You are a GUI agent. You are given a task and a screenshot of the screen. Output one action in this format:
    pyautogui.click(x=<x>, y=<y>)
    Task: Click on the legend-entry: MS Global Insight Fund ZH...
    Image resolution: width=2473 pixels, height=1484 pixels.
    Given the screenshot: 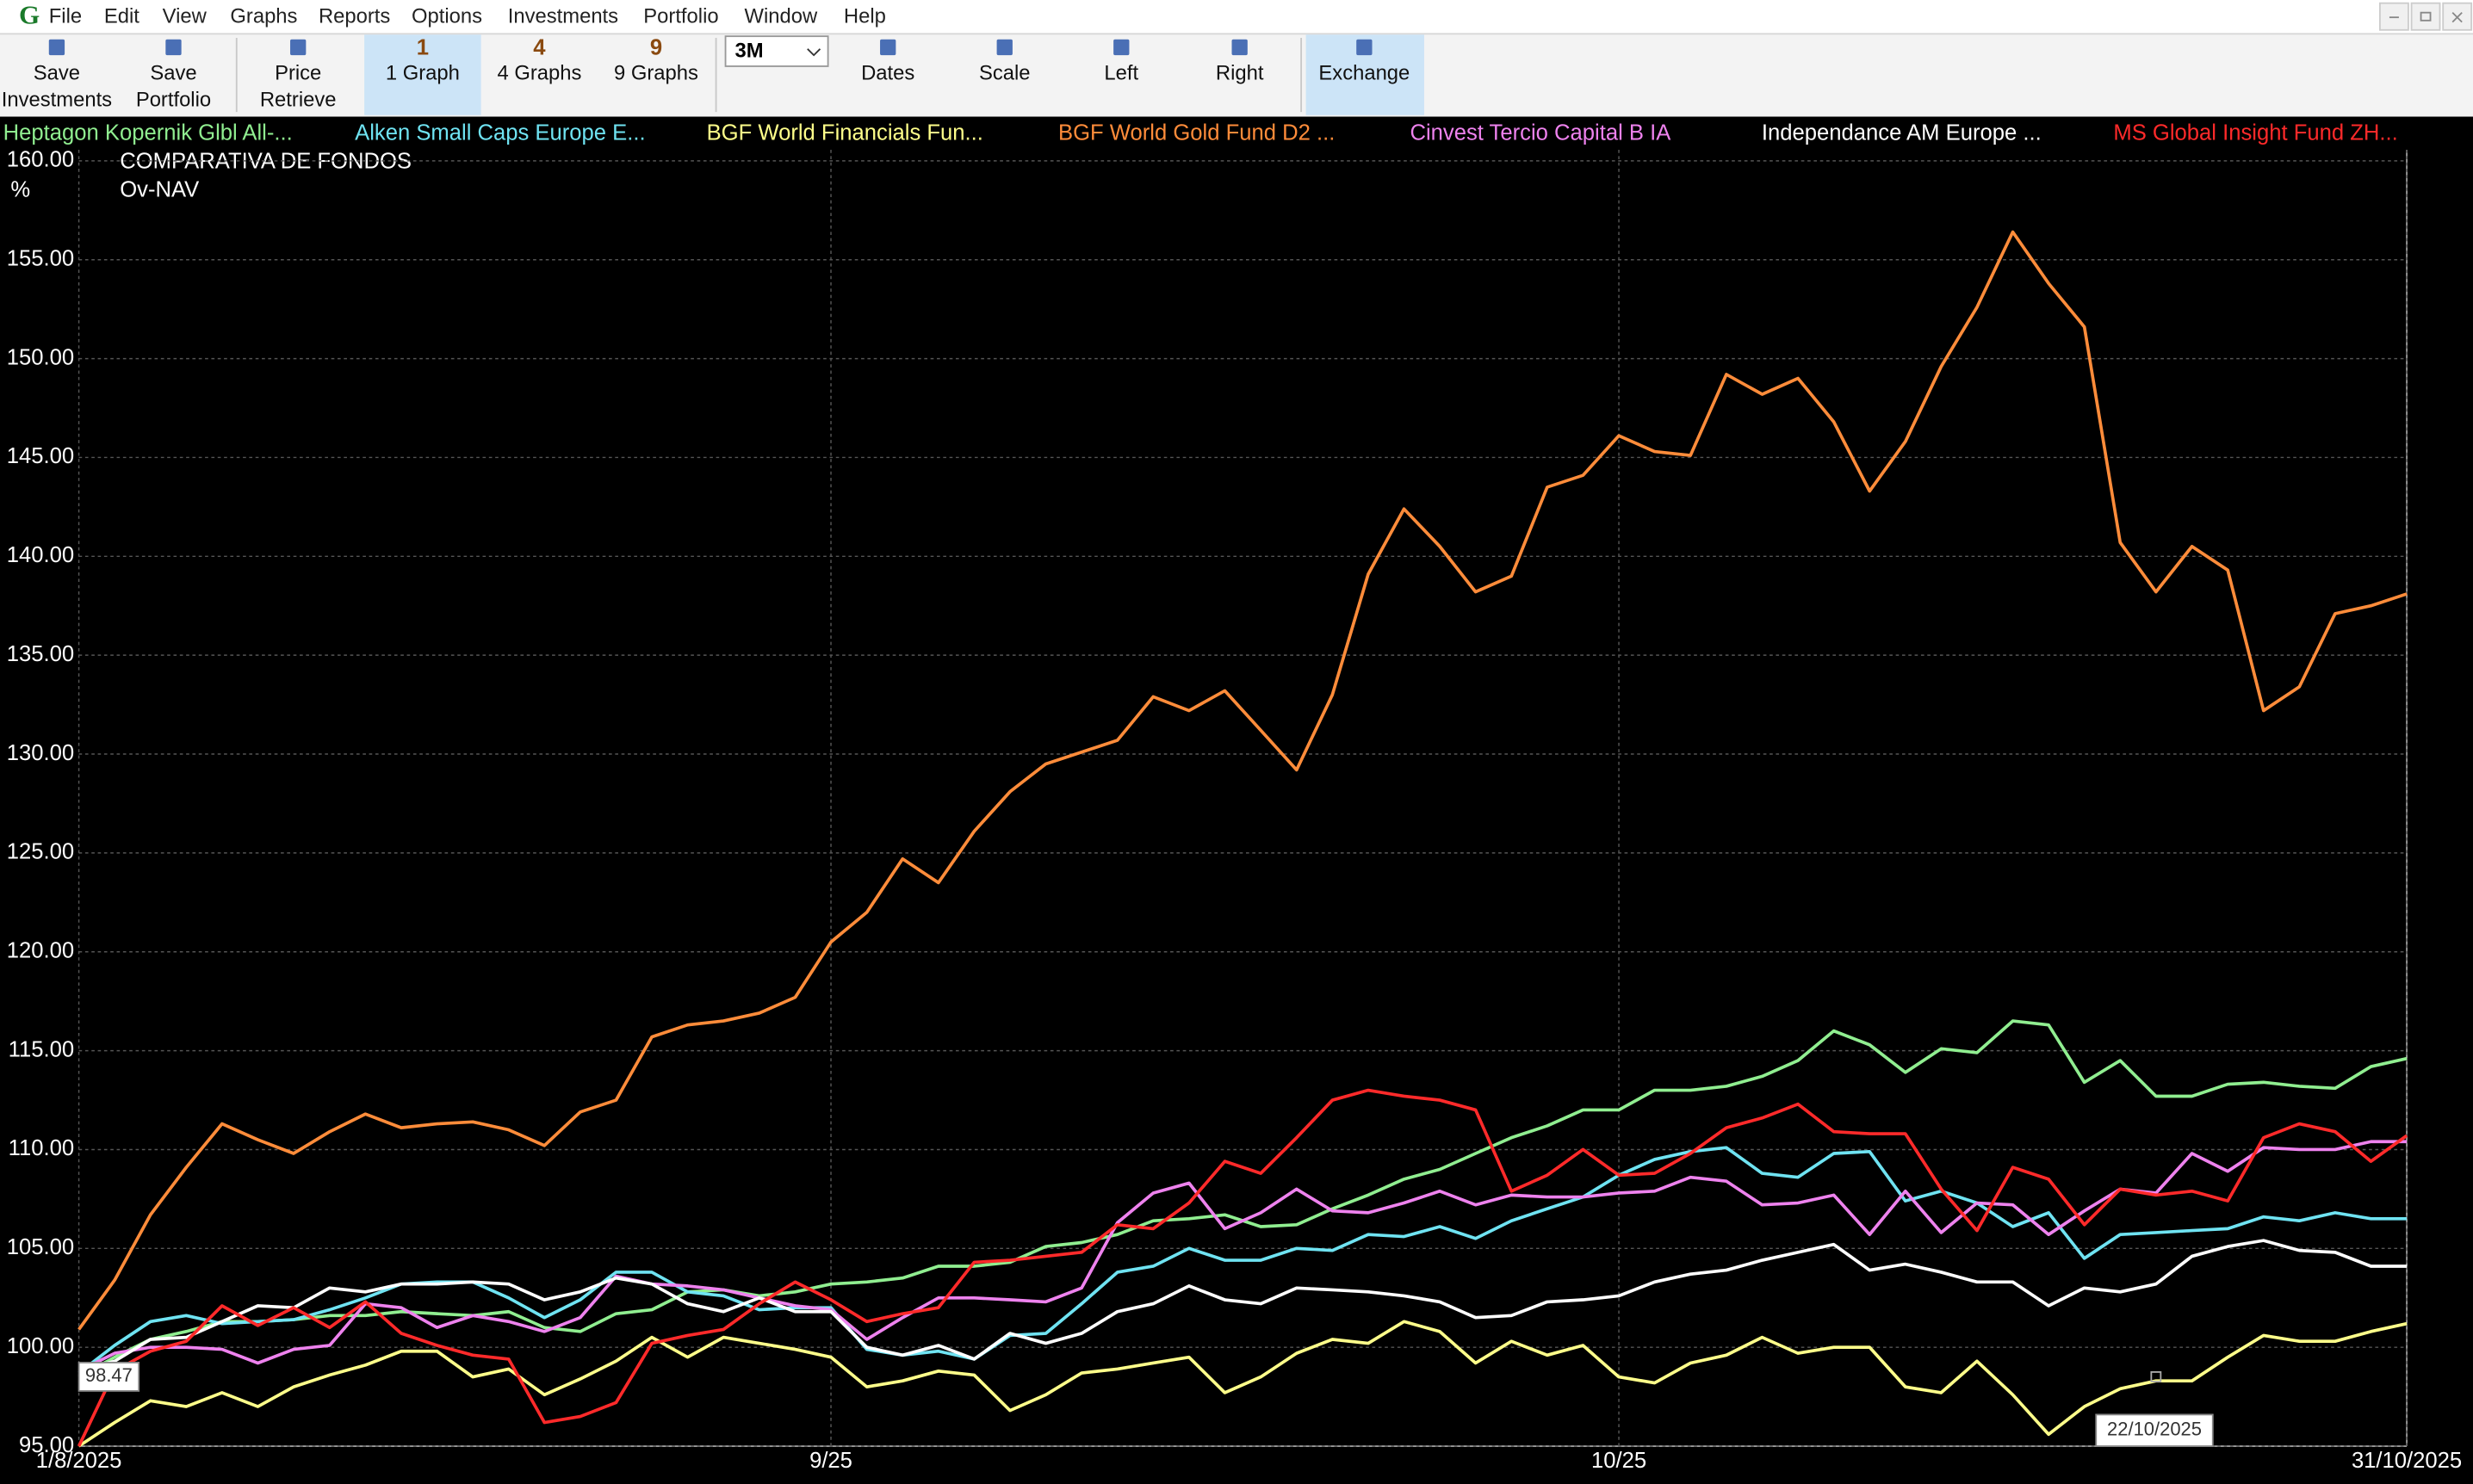 What is the action you would take?
    pyautogui.click(x=2255, y=133)
    